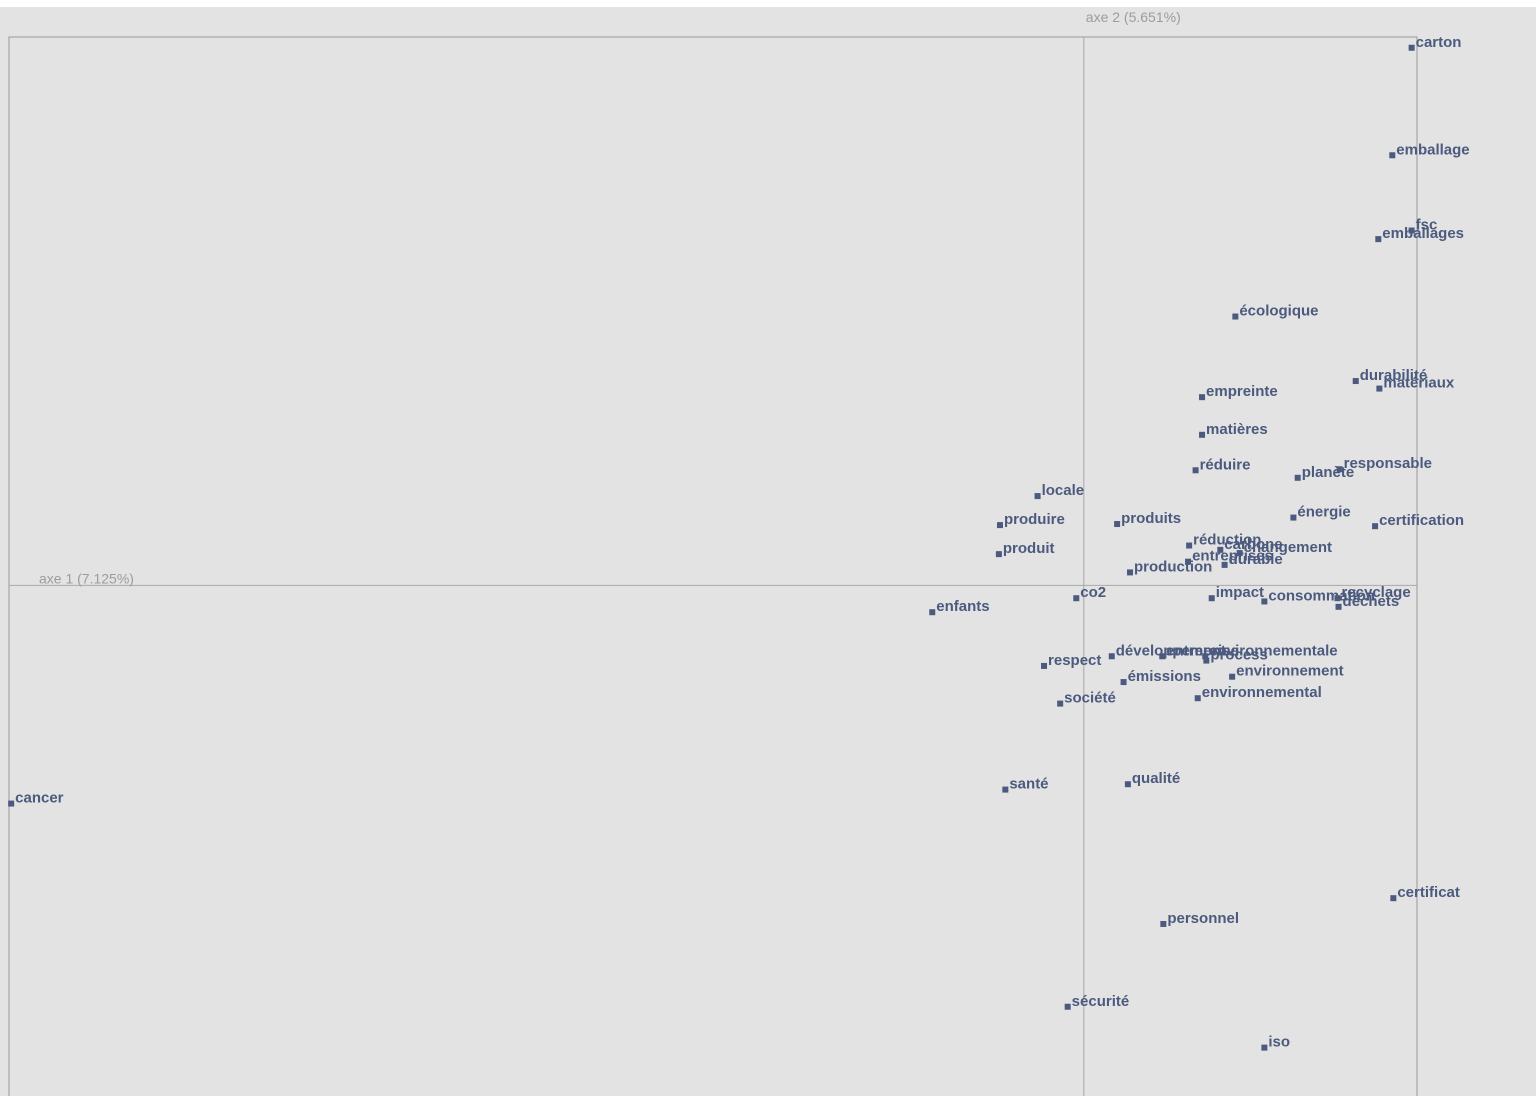  I want to click on data-point: process, so click(1235, 655).